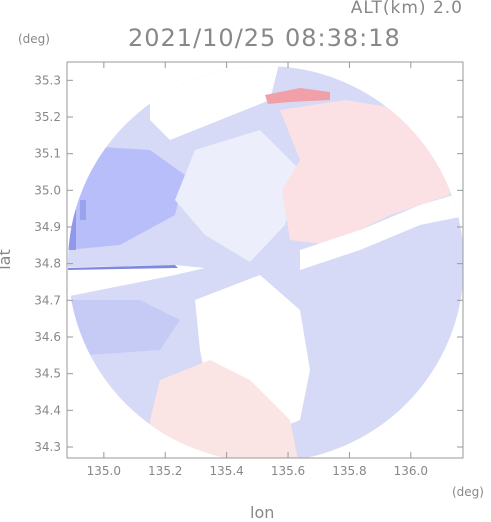  Describe the element at coordinates (104, 471) in the screenshot. I see `x-tick-label: 135.0` at that location.